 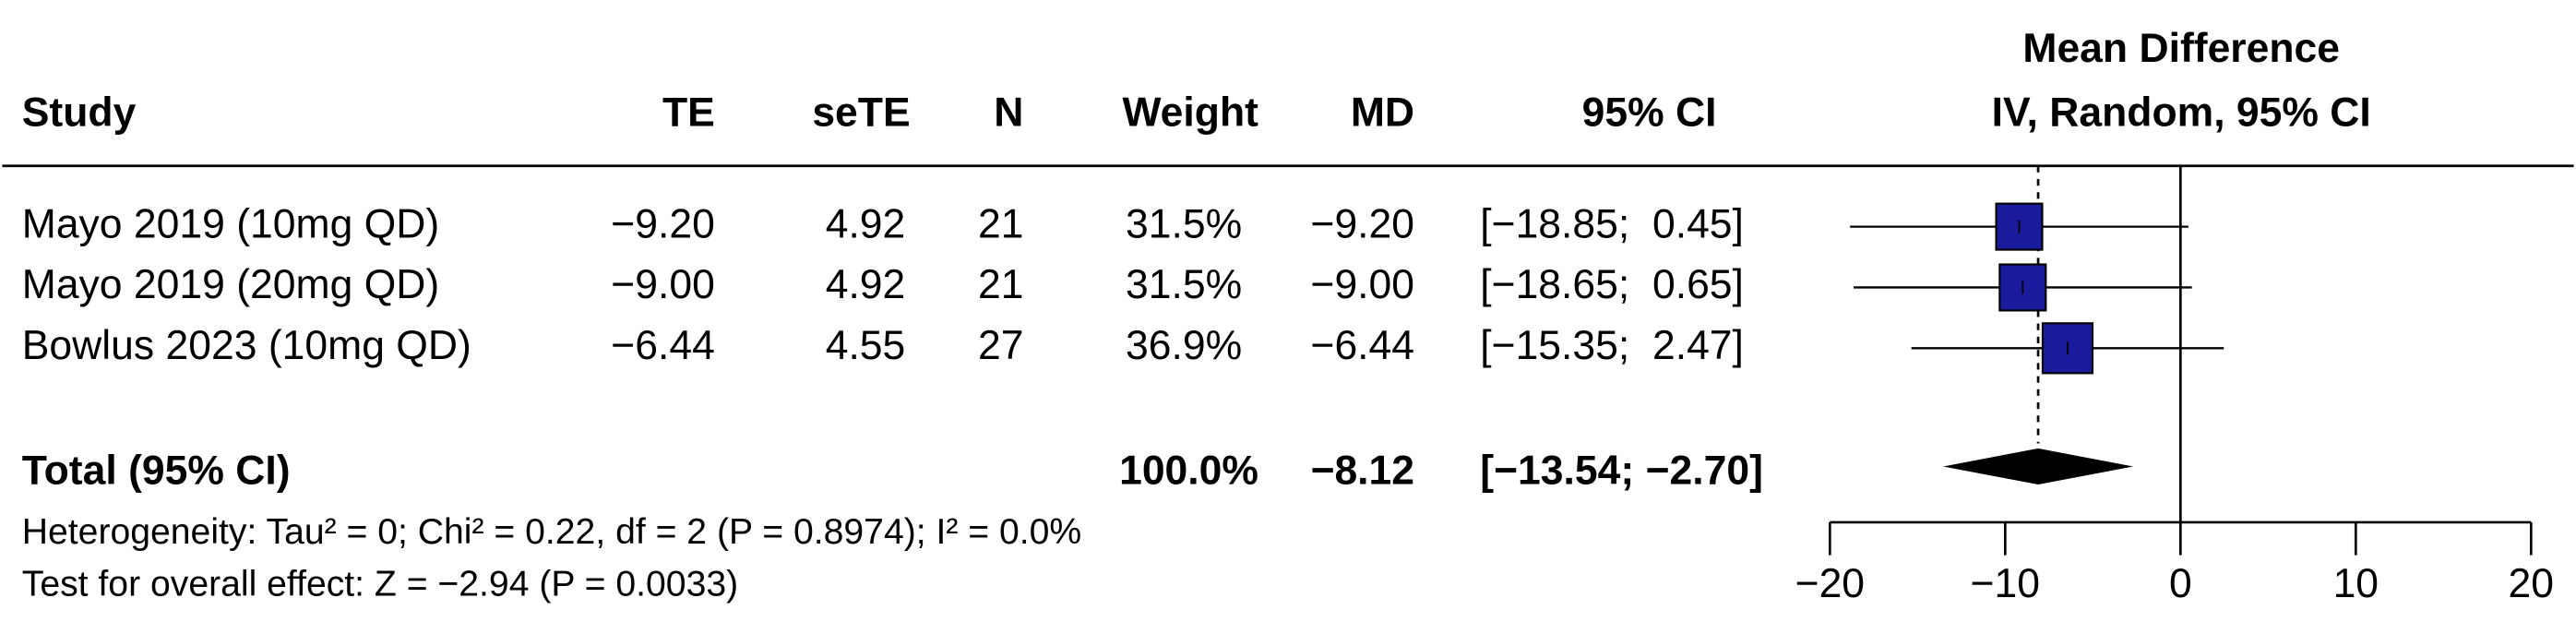 I want to click on column-header: TE, so click(x=688, y=112).